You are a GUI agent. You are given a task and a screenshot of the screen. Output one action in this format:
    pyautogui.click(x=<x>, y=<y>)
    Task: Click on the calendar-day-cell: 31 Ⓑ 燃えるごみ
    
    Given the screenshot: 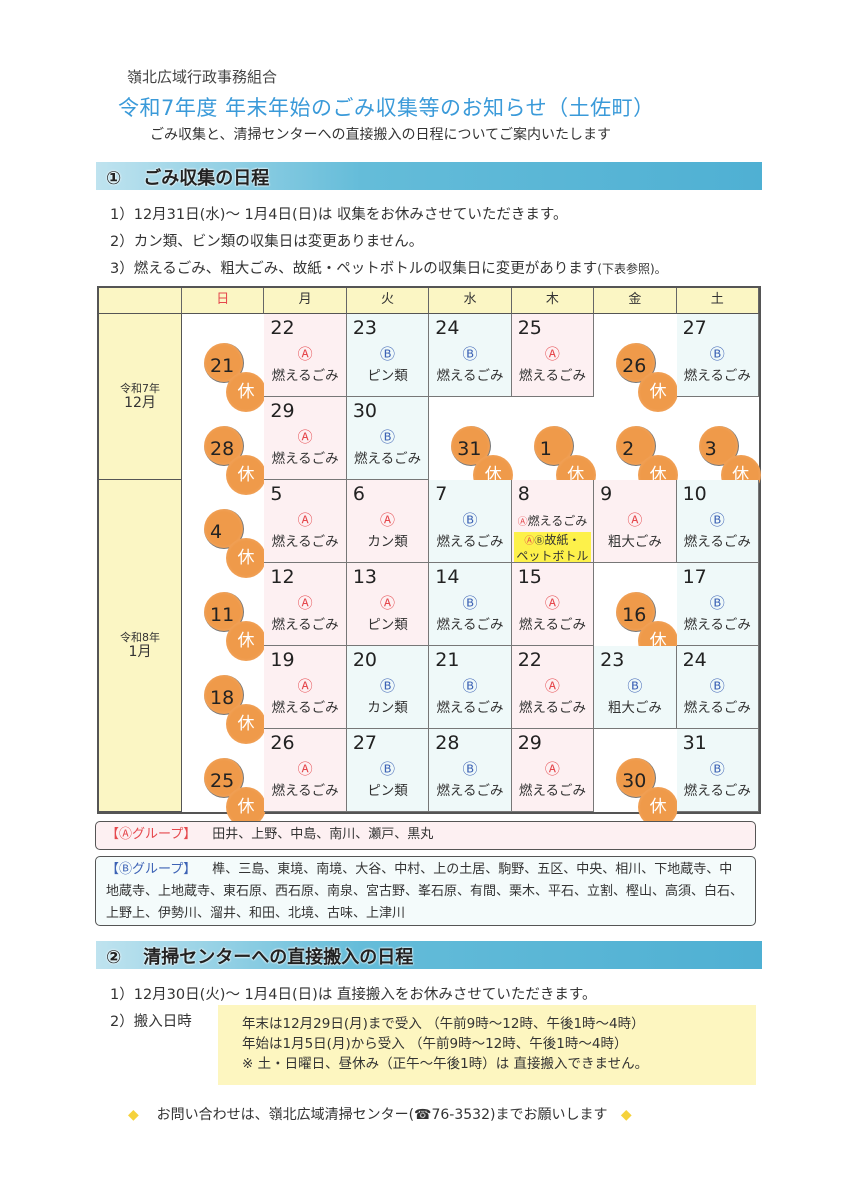 What is the action you would take?
    pyautogui.click(x=717, y=770)
    